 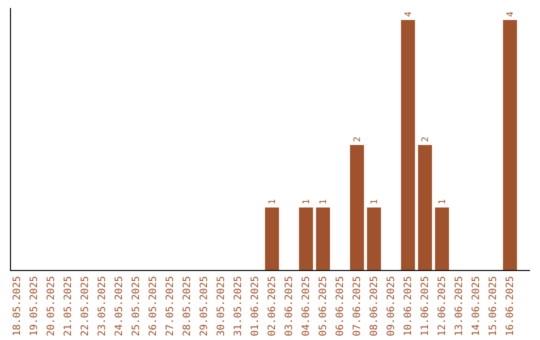 What do you see at coordinates (34, 306) in the screenshot?
I see `x-tick-label: 19.05.2025` at bounding box center [34, 306].